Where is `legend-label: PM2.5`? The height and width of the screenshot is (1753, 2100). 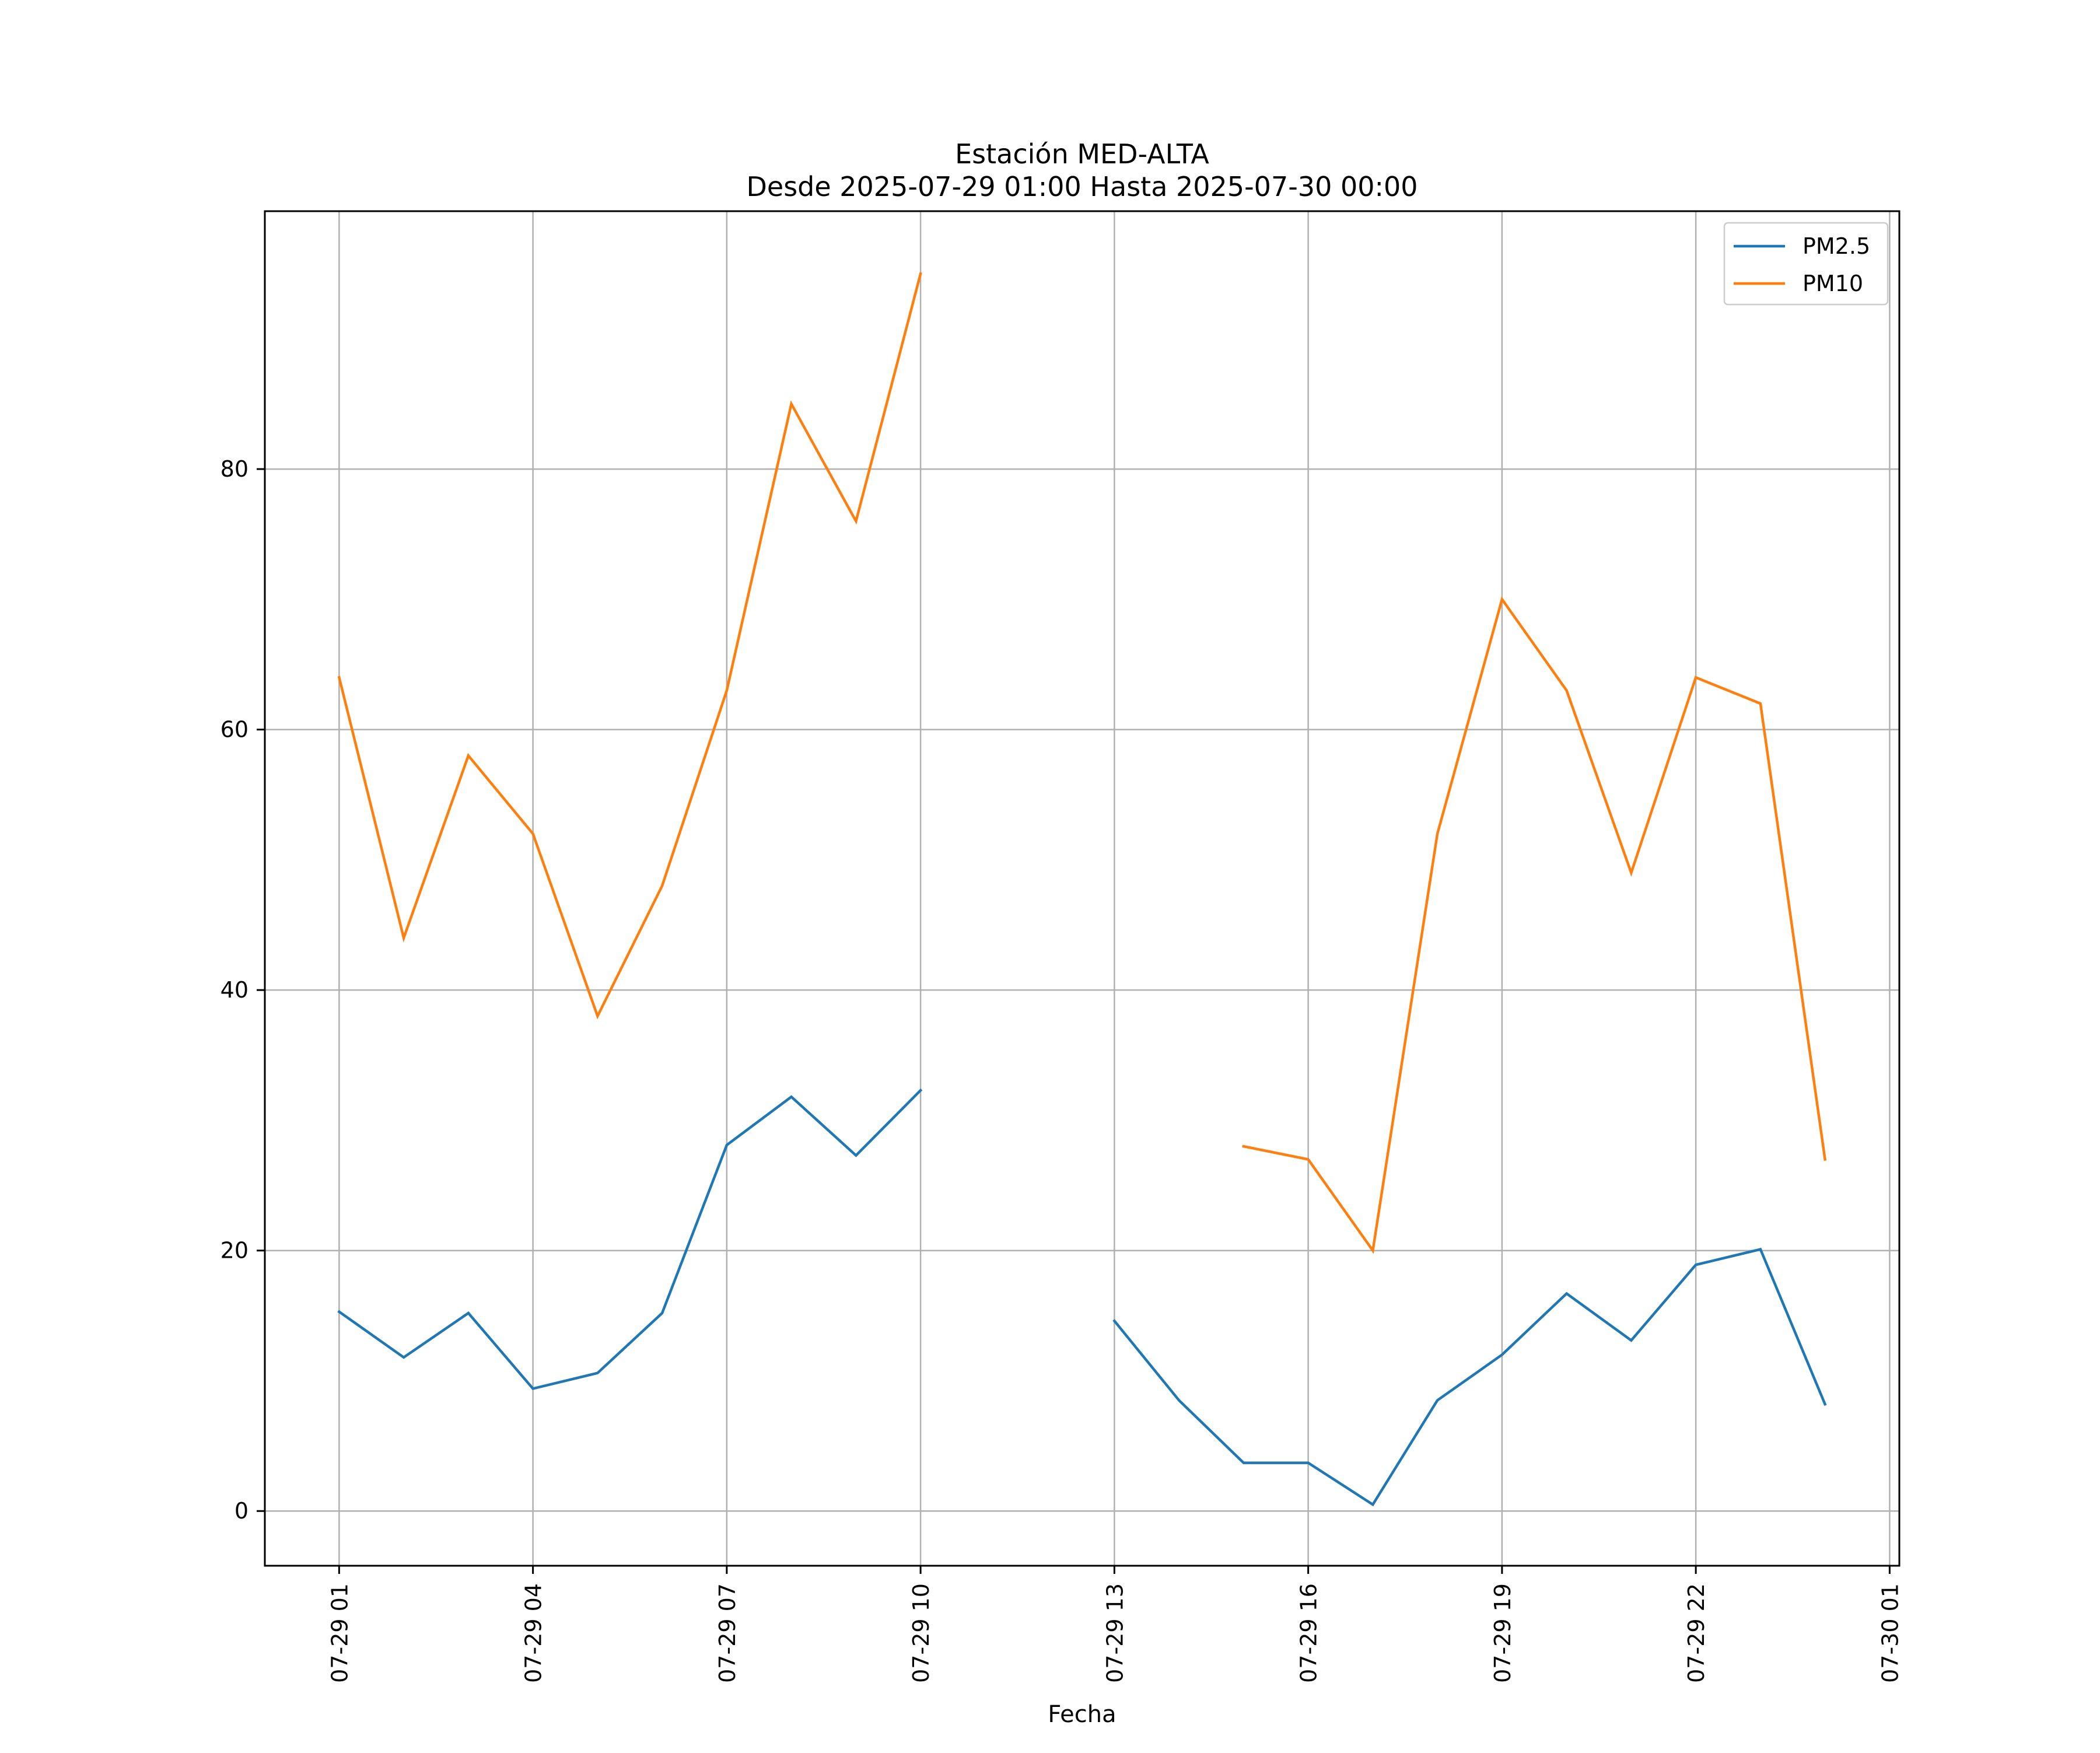 legend-label: PM2.5 is located at coordinates (1836, 246).